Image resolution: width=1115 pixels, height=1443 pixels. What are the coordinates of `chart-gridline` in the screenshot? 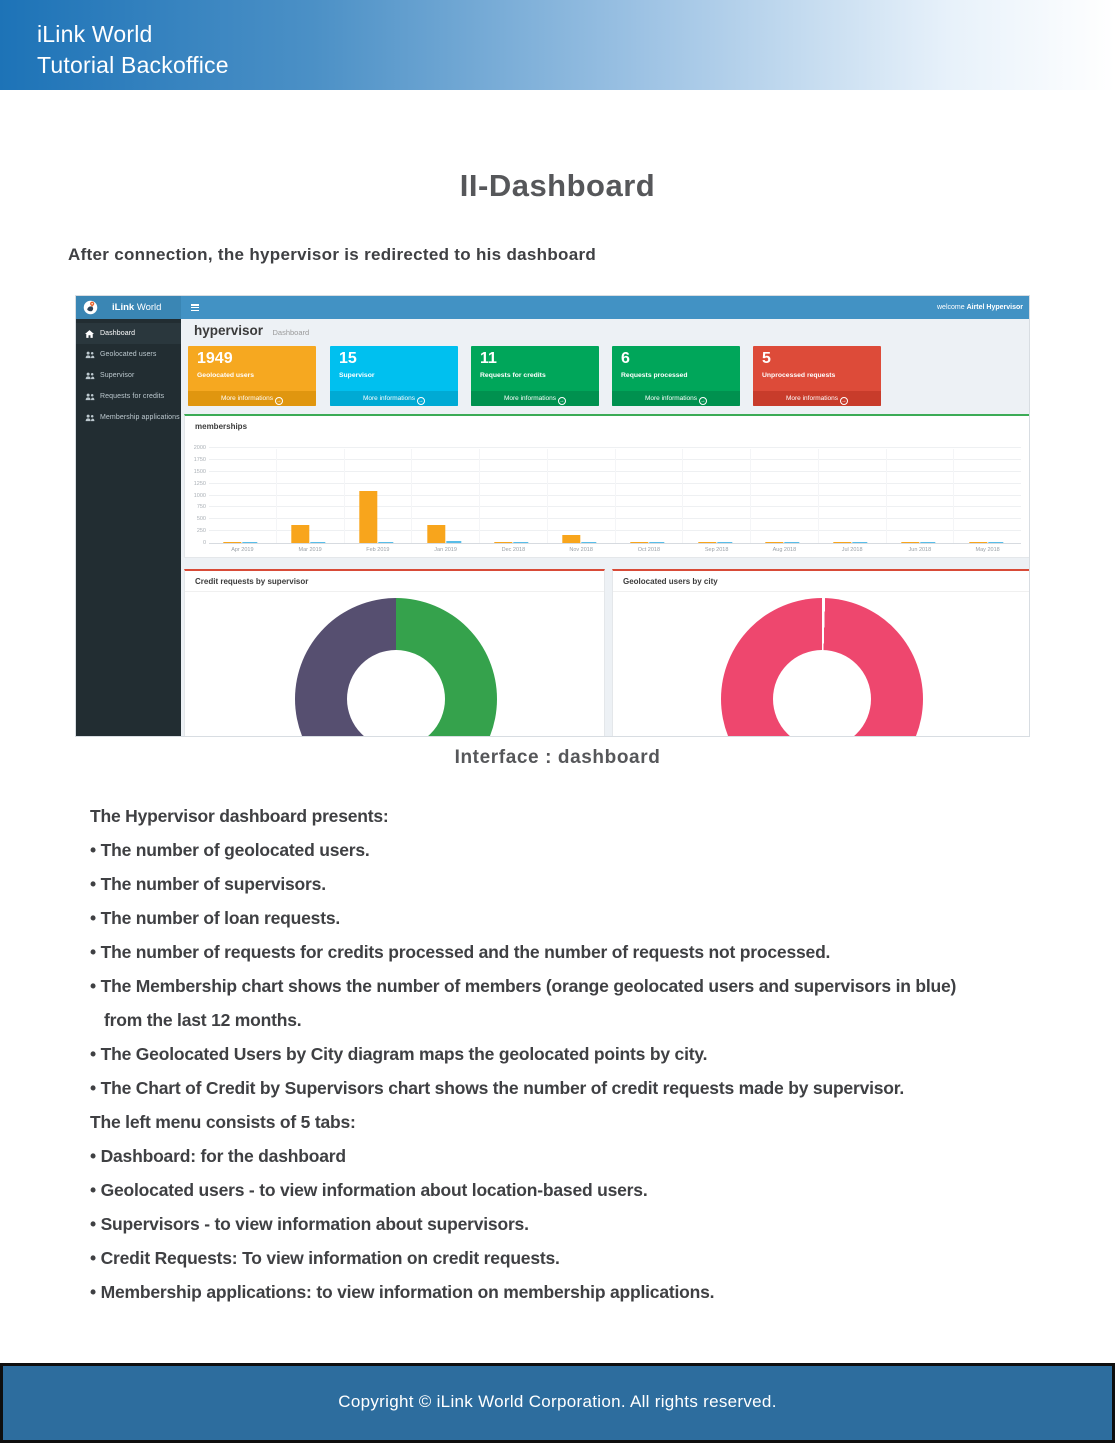 It's located at (615, 447).